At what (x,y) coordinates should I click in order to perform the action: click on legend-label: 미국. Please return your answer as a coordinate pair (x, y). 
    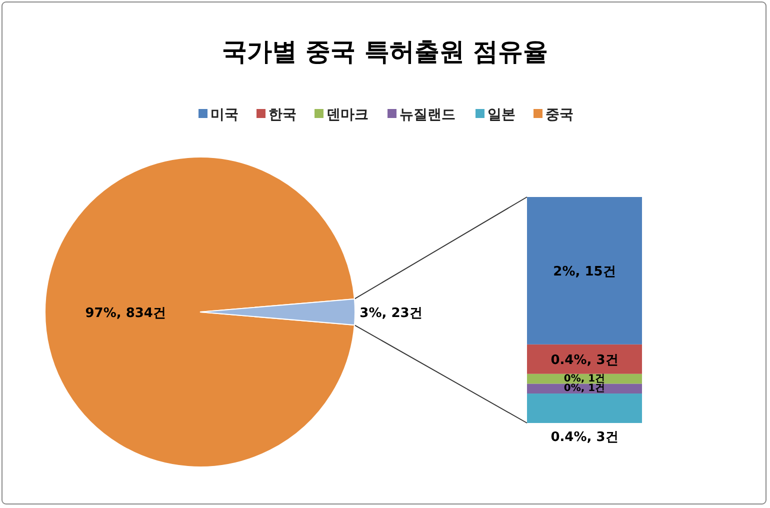
    Looking at the image, I should click on (224, 115).